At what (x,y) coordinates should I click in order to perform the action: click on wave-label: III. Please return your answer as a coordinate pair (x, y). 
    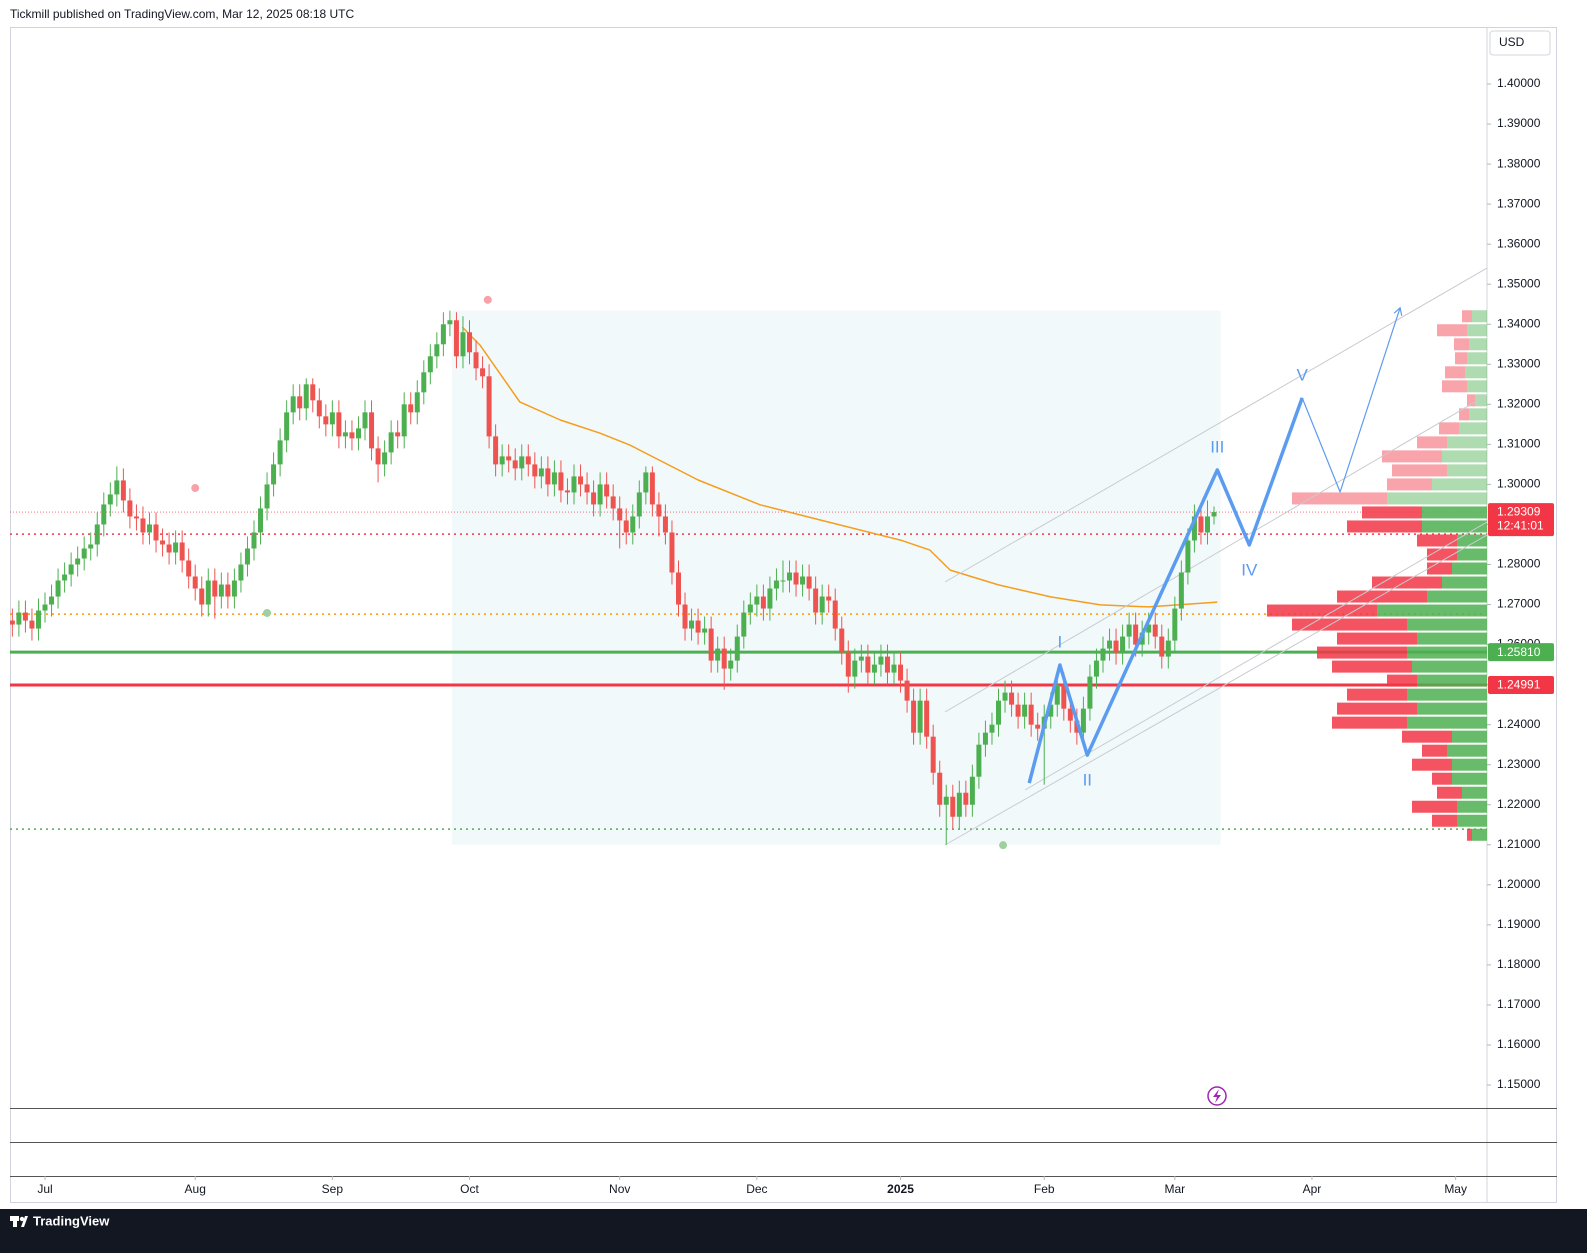
    Looking at the image, I should click on (1217, 446).